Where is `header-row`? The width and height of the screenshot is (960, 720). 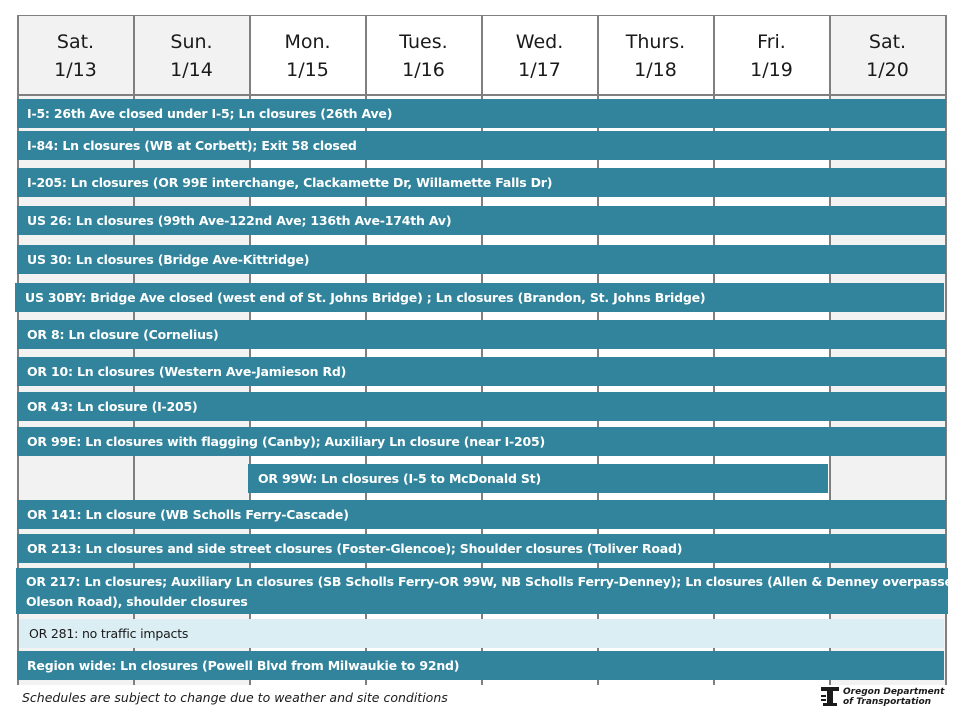 header-row is located at coordinates (481, 55).